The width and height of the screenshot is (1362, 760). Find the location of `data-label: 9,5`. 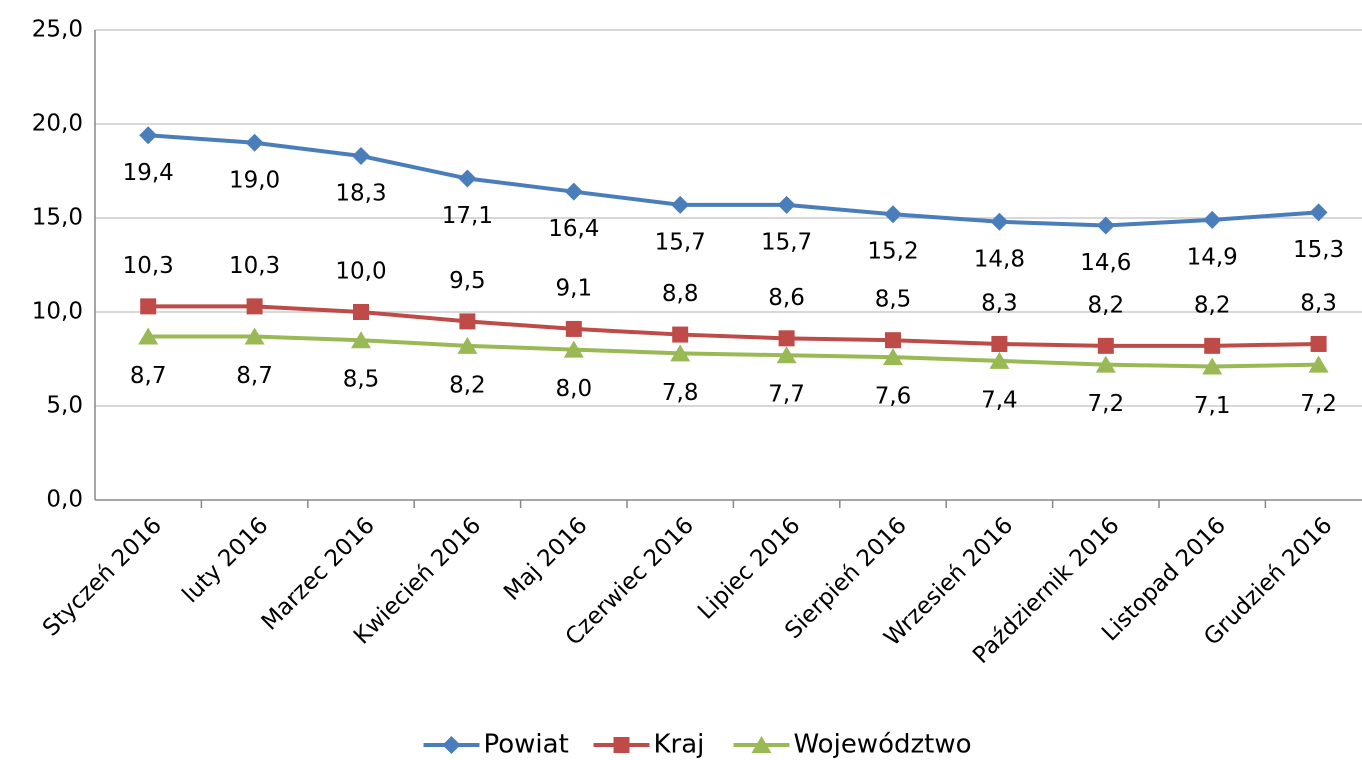

data-label: 9,5 is located at coordinates (467, 281).